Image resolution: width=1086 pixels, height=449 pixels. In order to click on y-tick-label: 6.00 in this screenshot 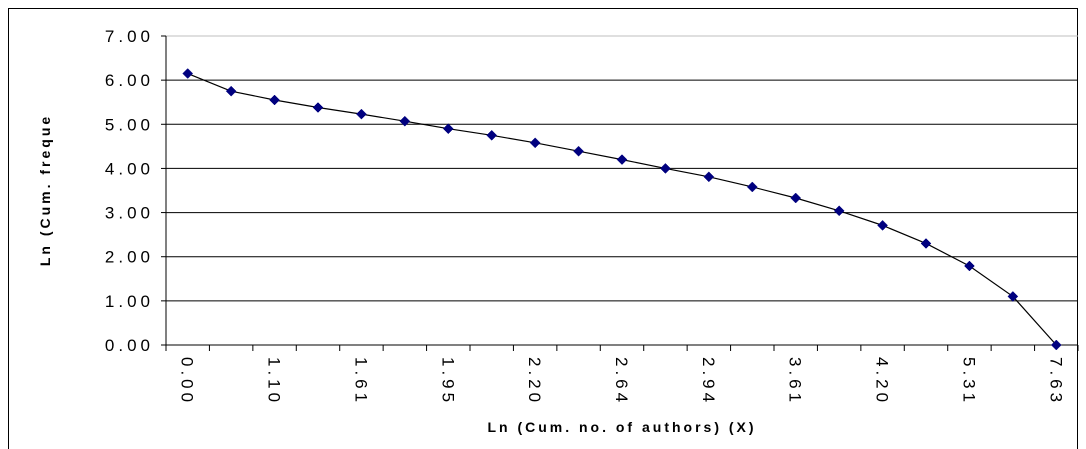, I will do `click(129, 80)`.